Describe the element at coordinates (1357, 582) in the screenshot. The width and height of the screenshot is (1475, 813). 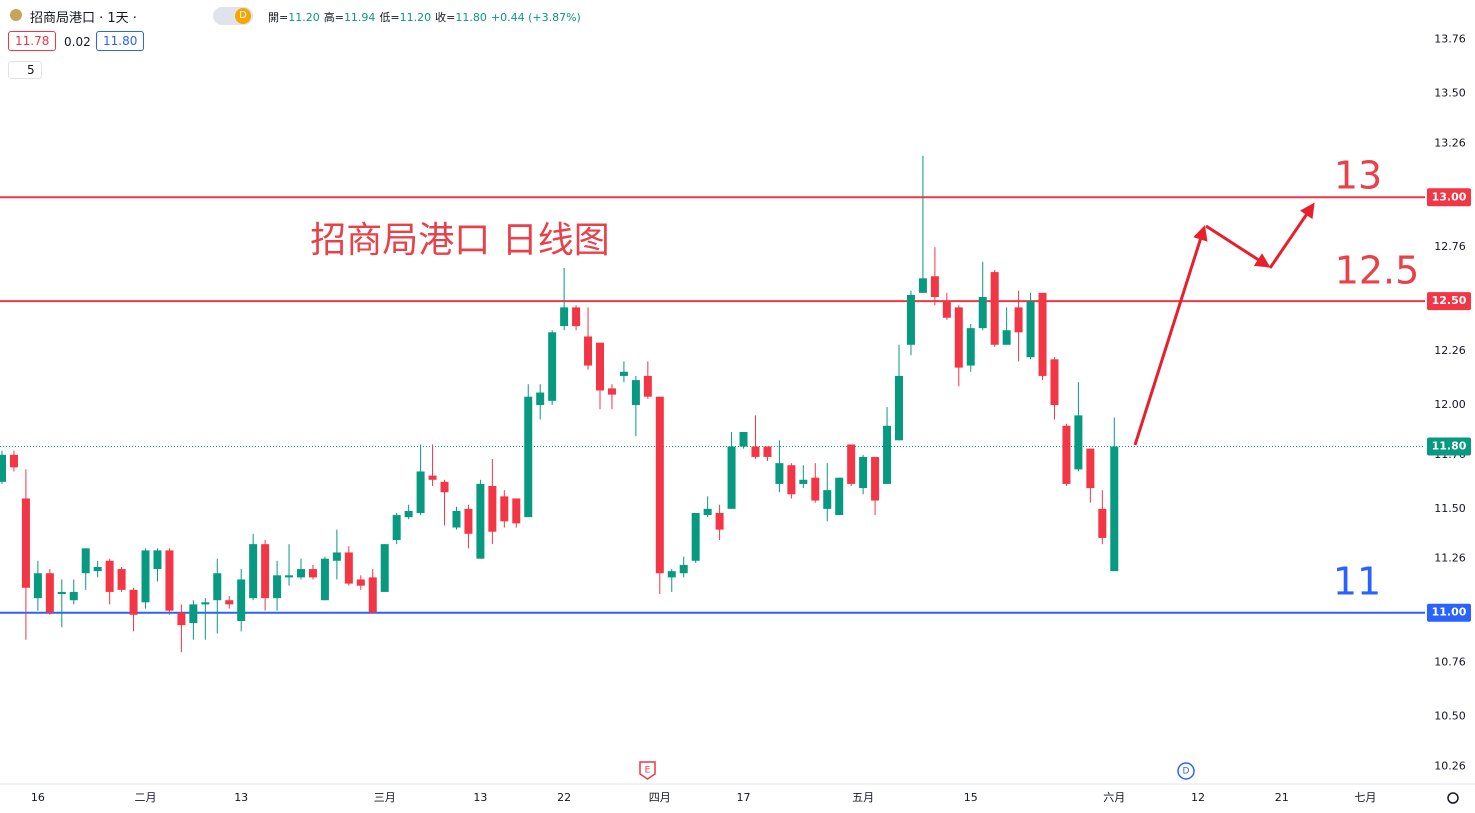
I see `annotation: 11` at that location.